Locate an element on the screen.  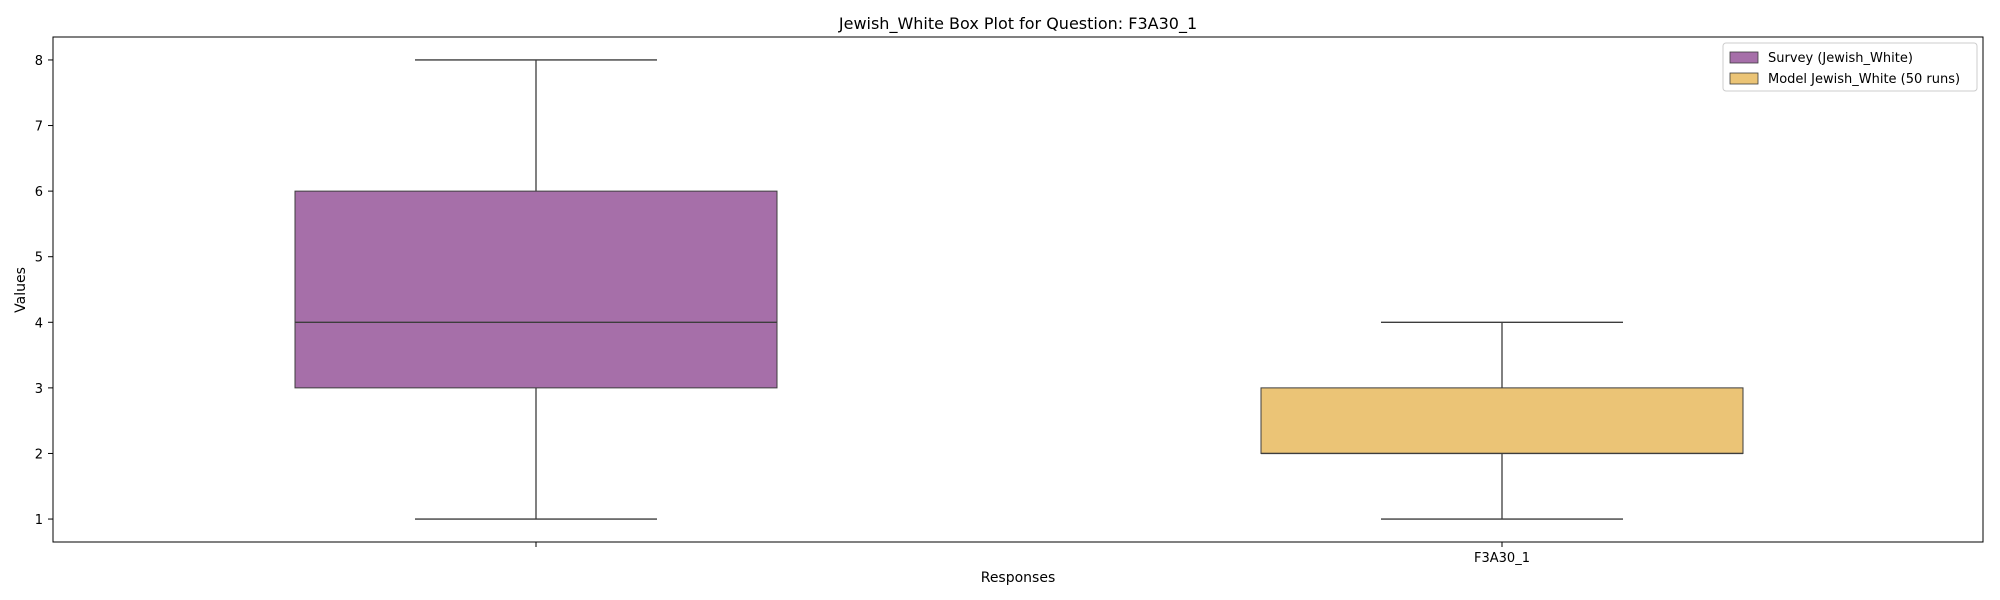
legend-label: Model Jewish_White (50 runs) is located at coordinates (1864, 79).